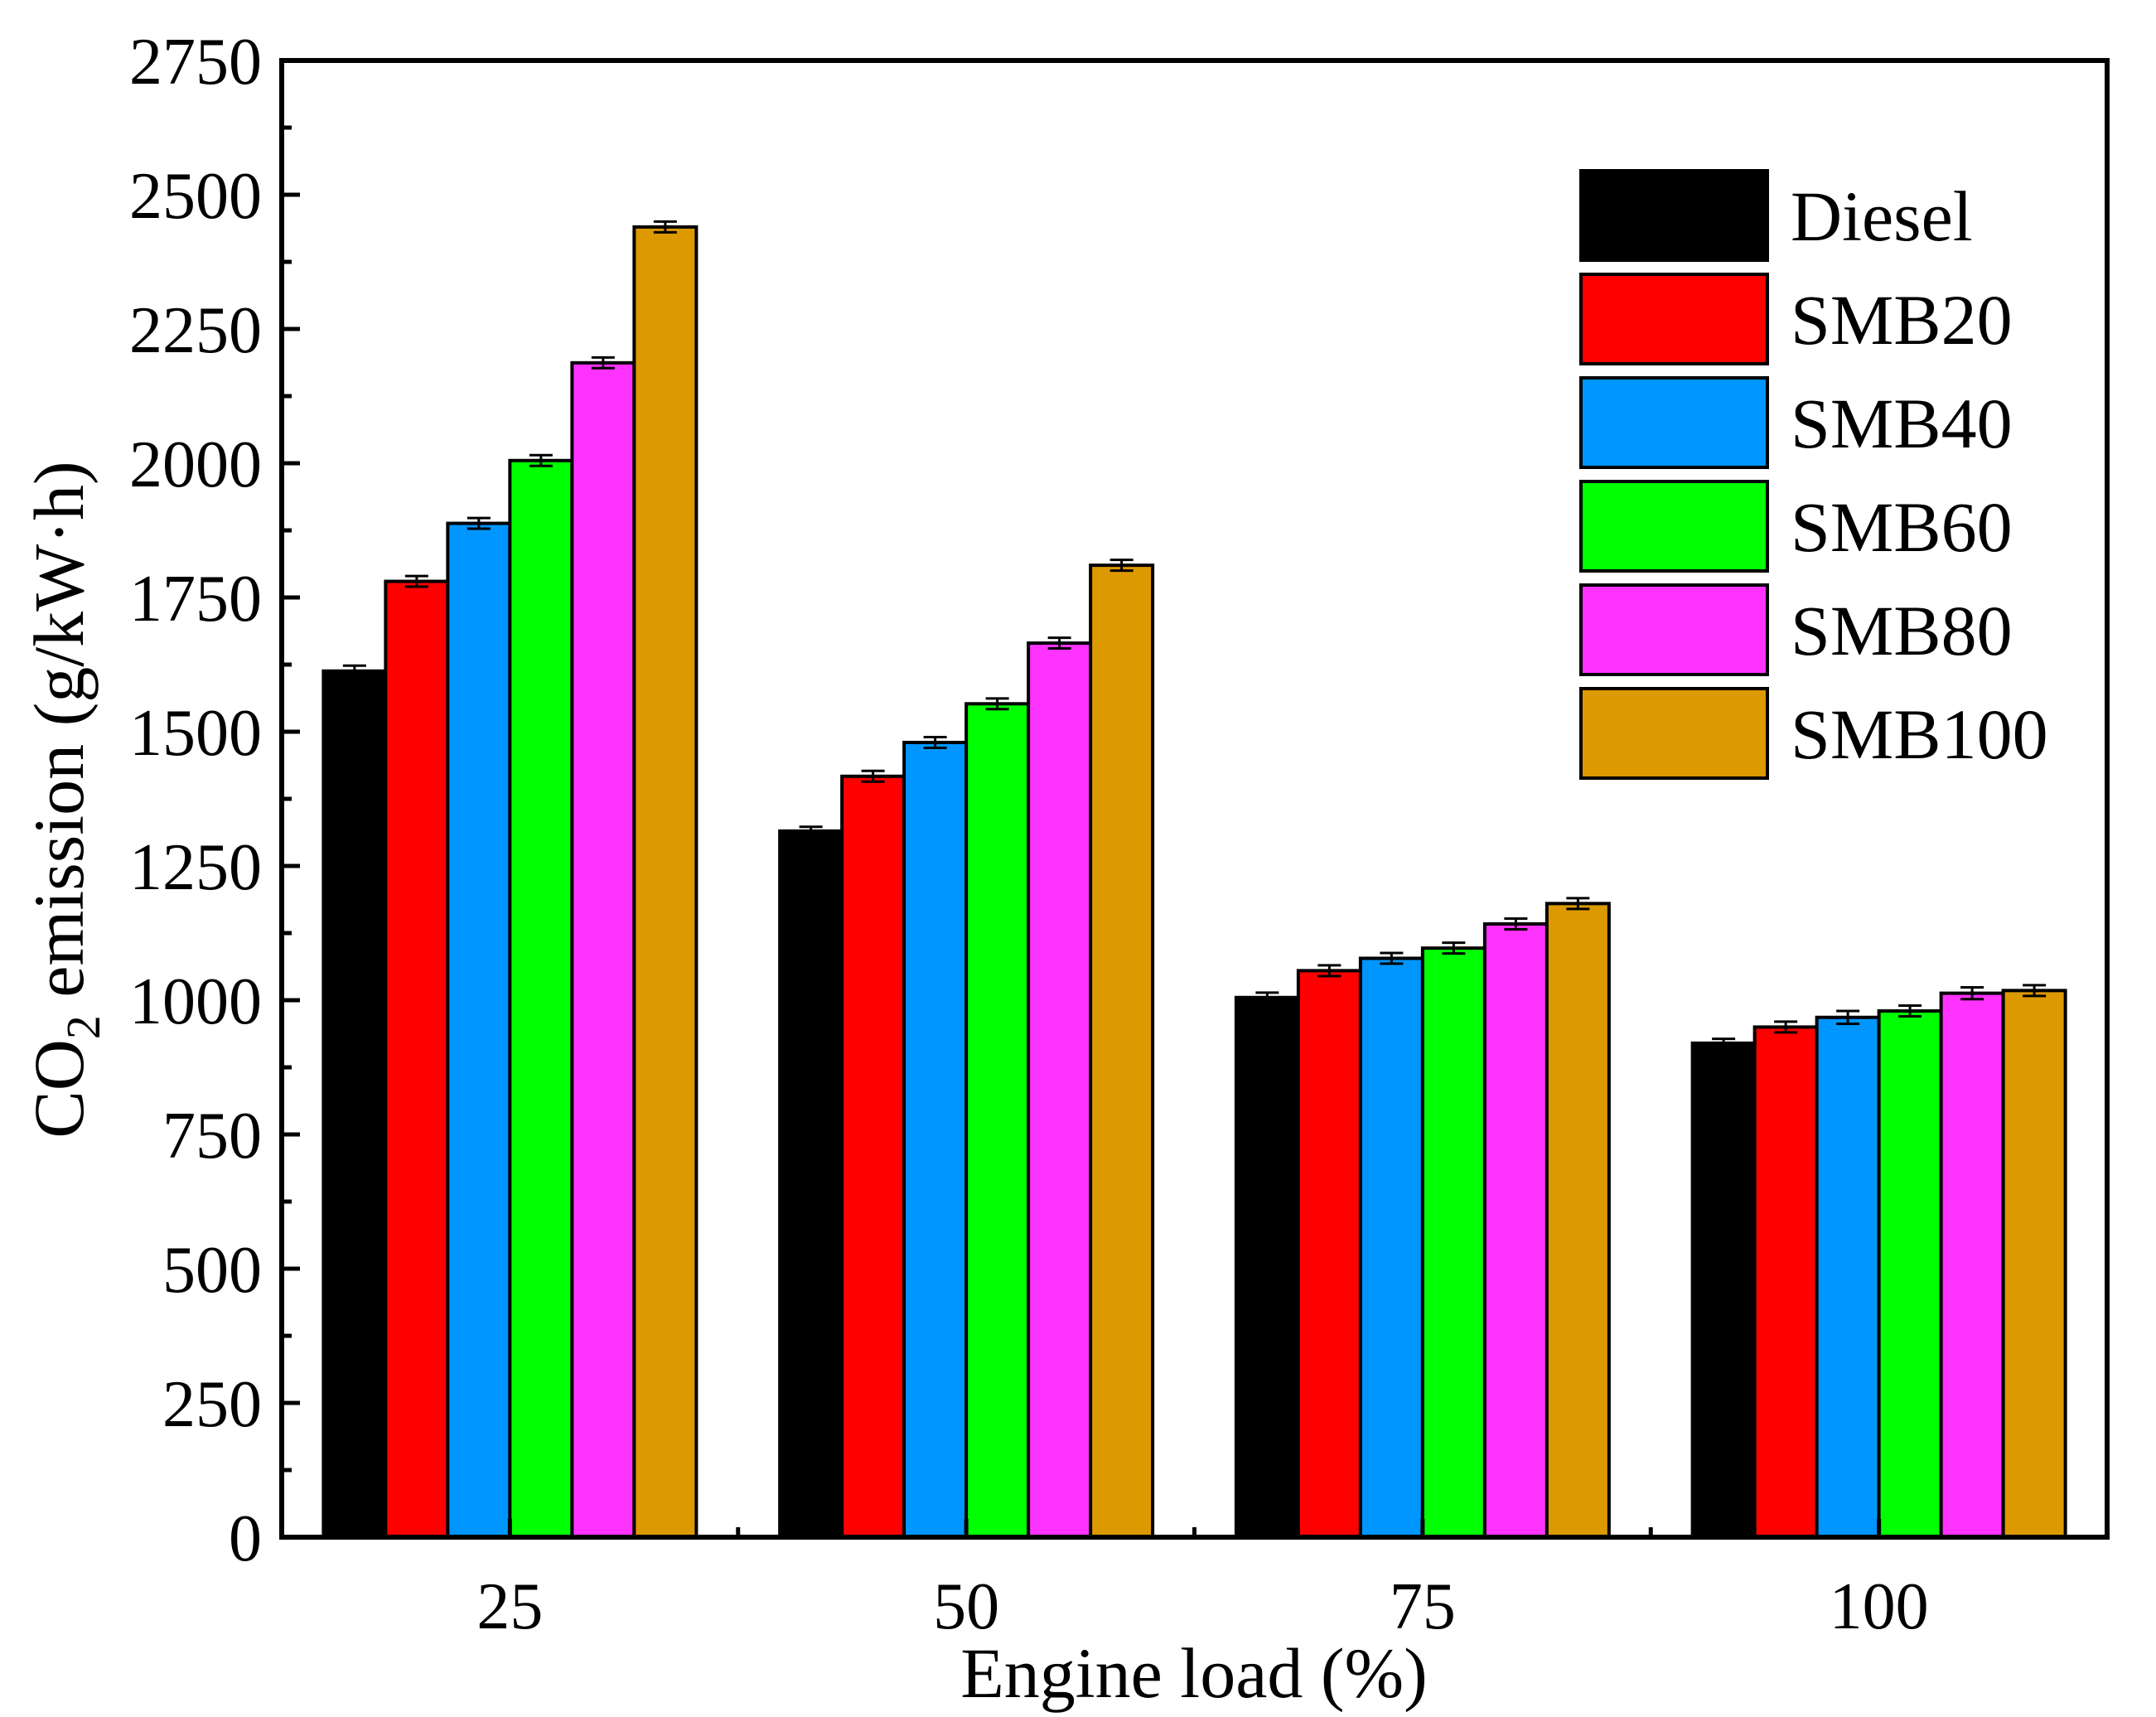 This screenshot has width=2156, height=1717. What do you see at coordinates (195, 1002) in the screenshot?
I see `y-tick-label-1000: 1000` at bounding box center [195, 1002].